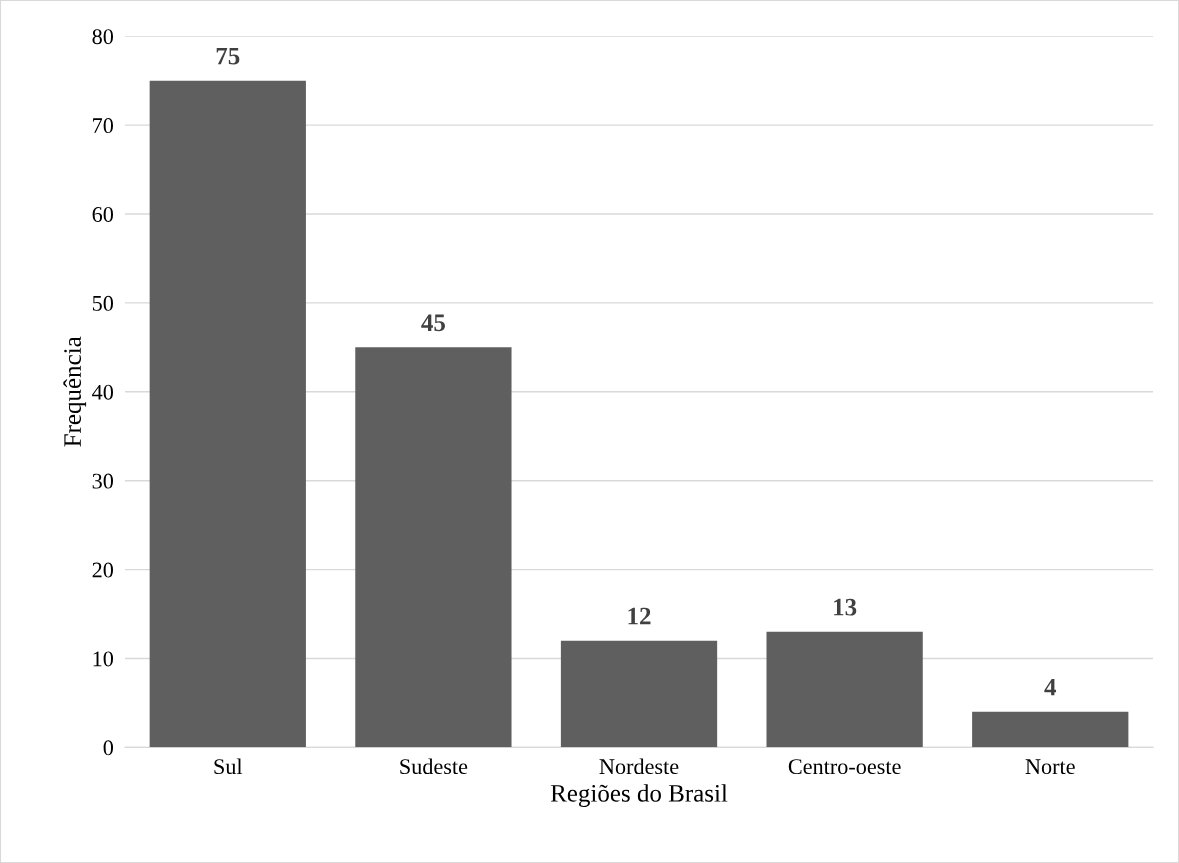  I want to click on x-tick-label: Nordeste, so click(639, 766).